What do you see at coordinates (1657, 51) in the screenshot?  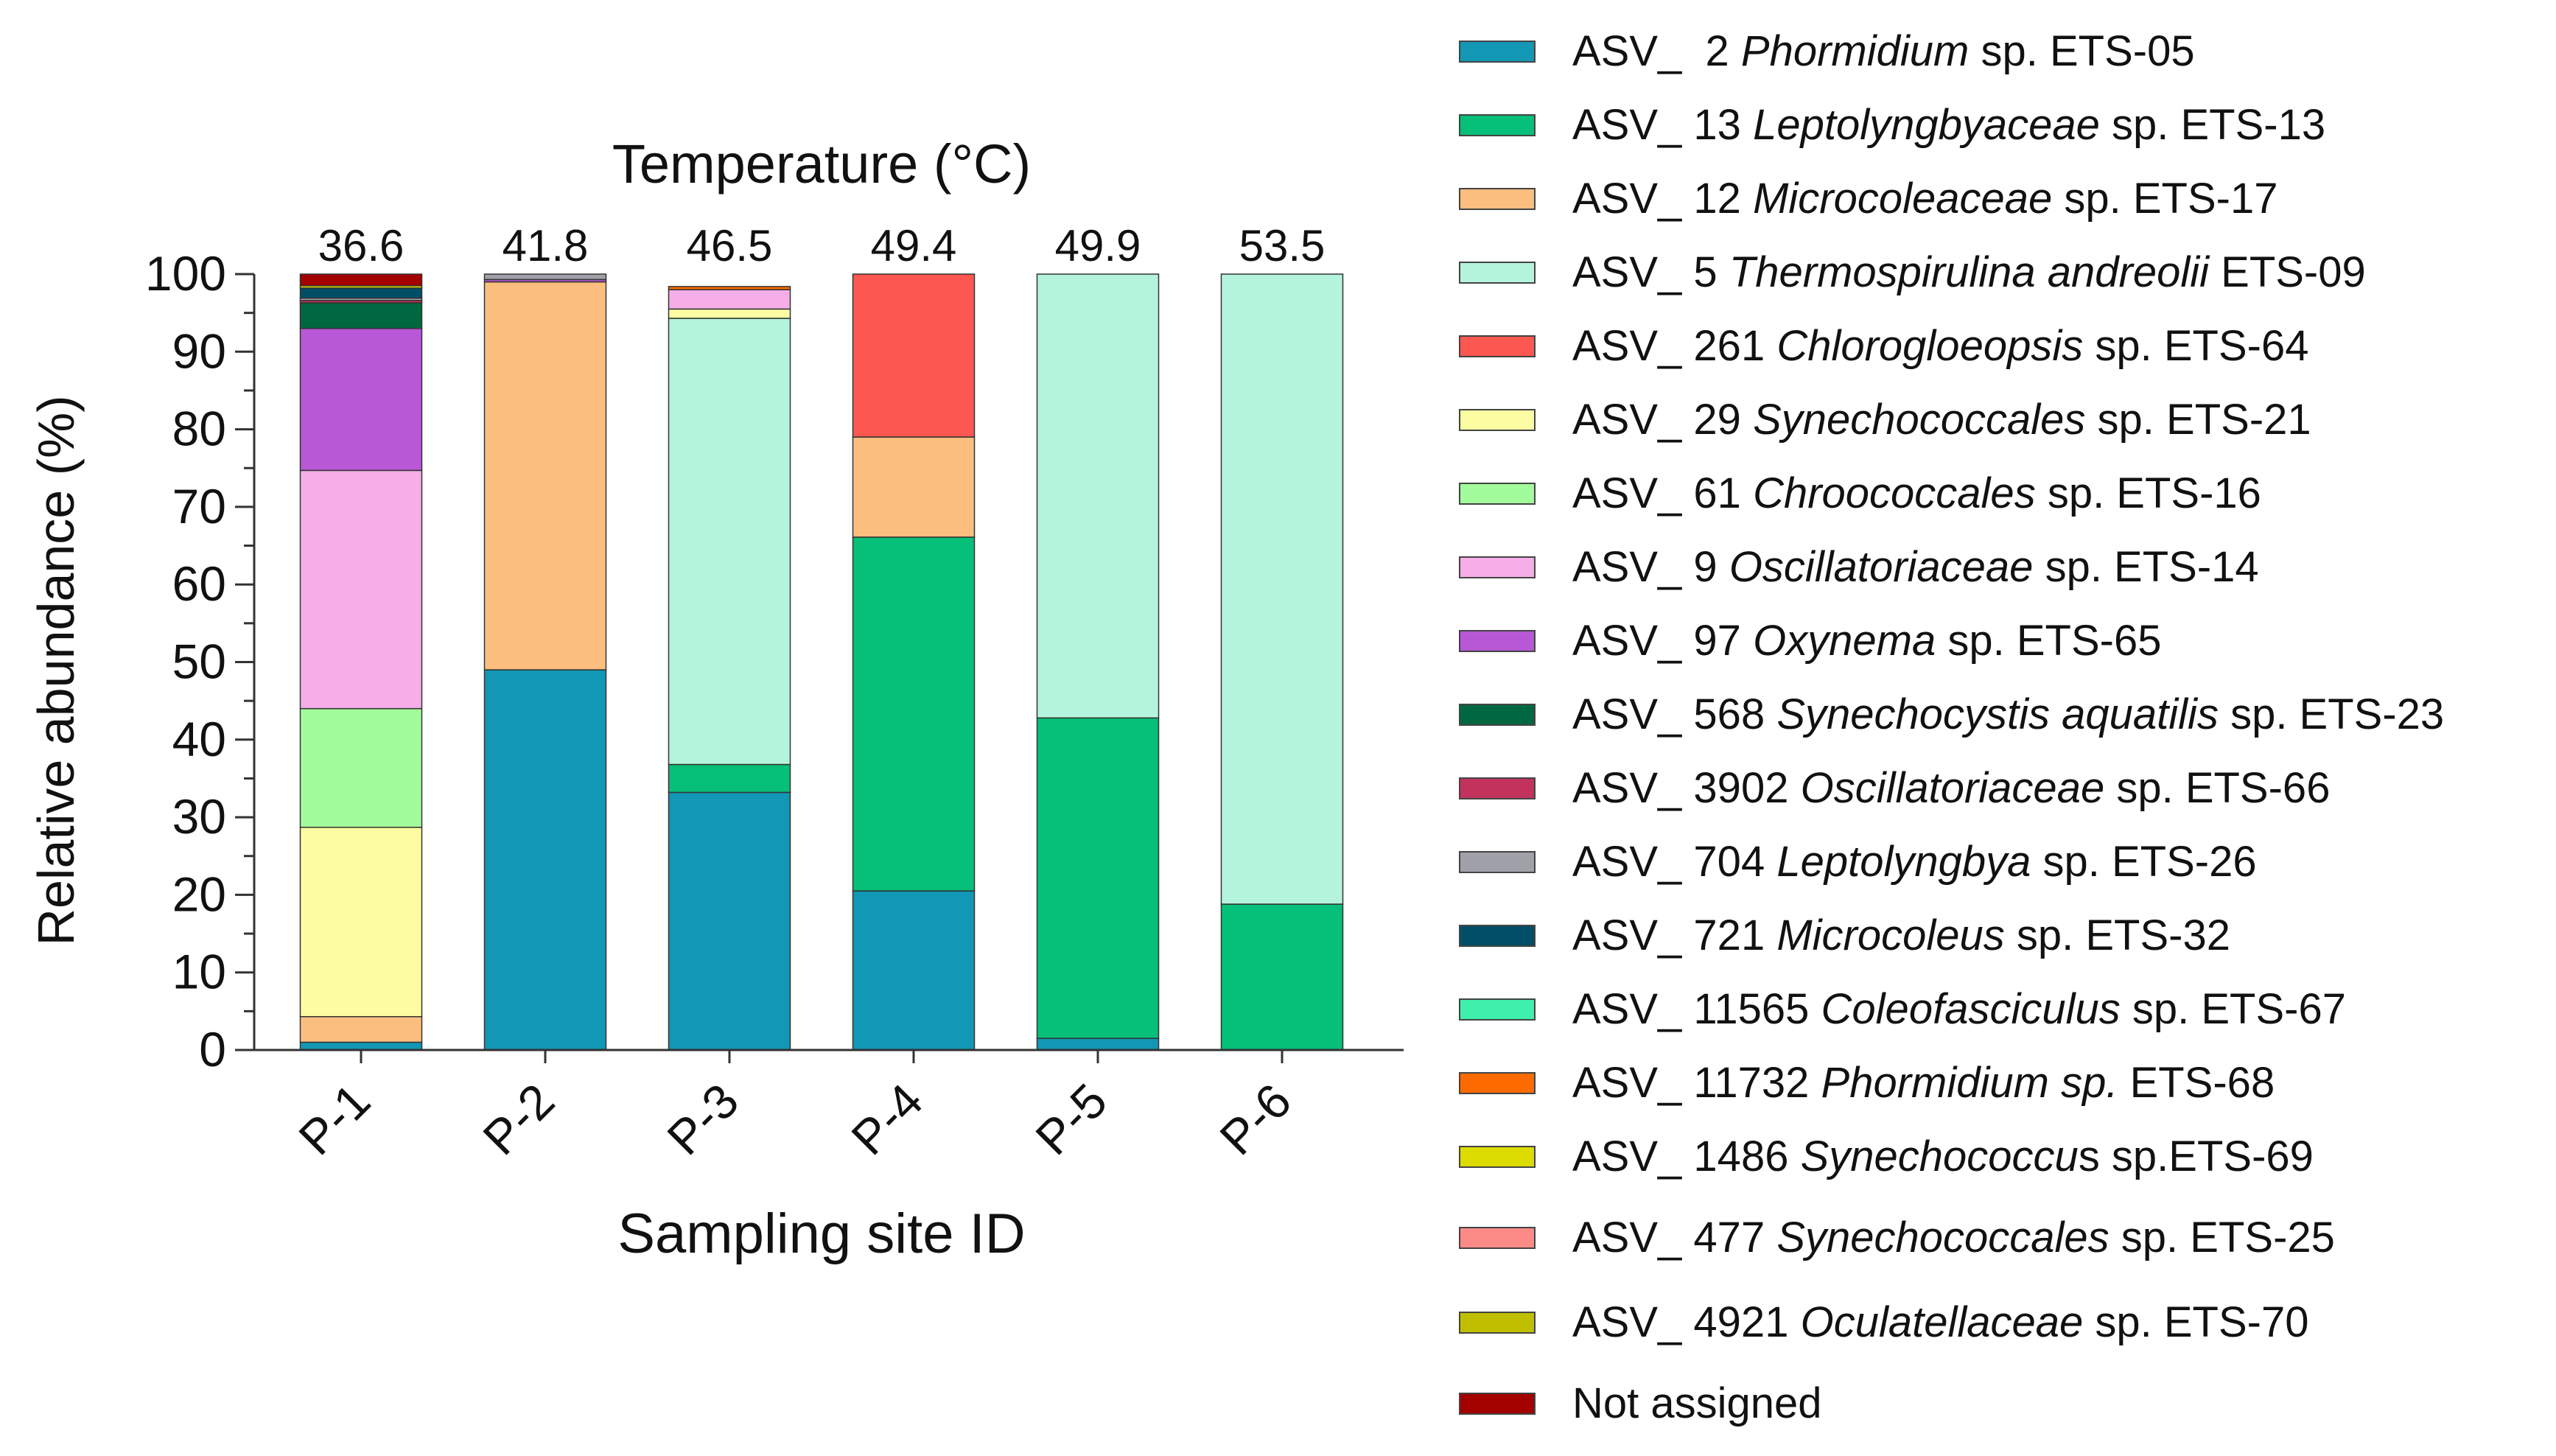 I see `legend-label-prefix: ASV_ 2` at bounding box center [1657, 51].